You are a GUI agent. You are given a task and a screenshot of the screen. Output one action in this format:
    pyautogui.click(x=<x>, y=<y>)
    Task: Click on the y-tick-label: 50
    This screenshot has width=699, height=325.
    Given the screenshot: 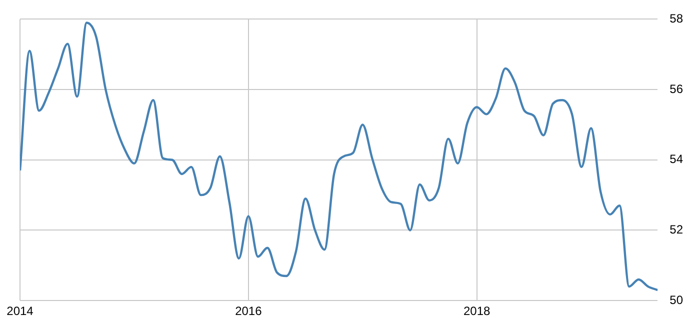 What is the action you would take?
    pyautogui.click(x=677, y=299)
    